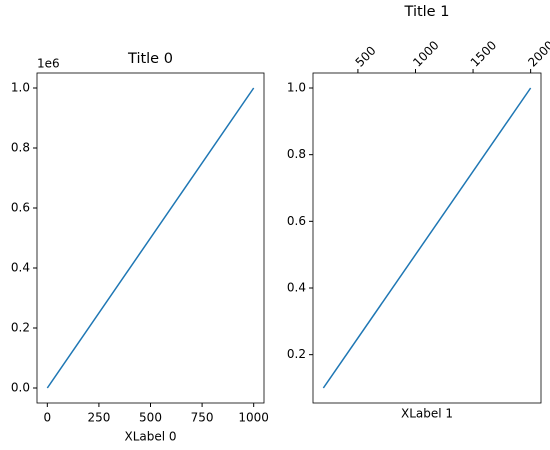 The height and width of the screenshot is (450, 550). I want to click on x-tick-label: 2000, so click(537, 53).